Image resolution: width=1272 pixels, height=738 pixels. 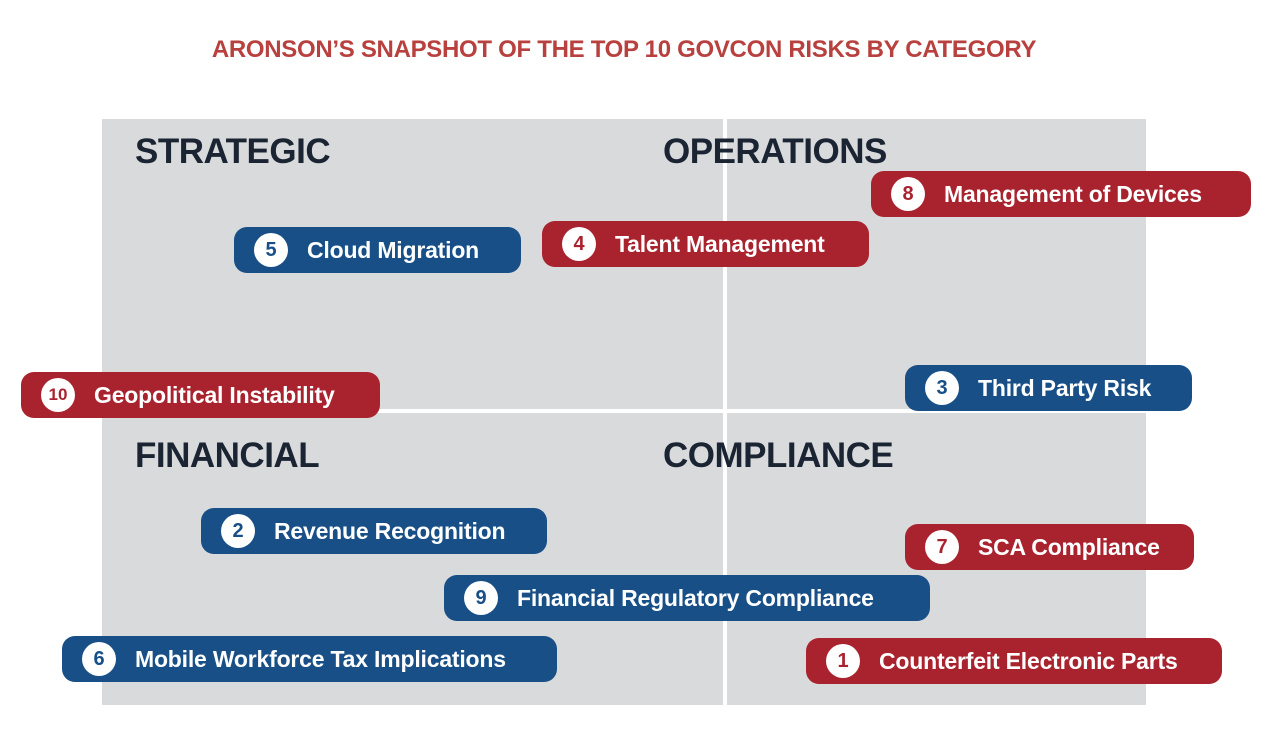 I want to click on risk-pill-5: 5 Cloud Migration, so click(x=377, y=250).